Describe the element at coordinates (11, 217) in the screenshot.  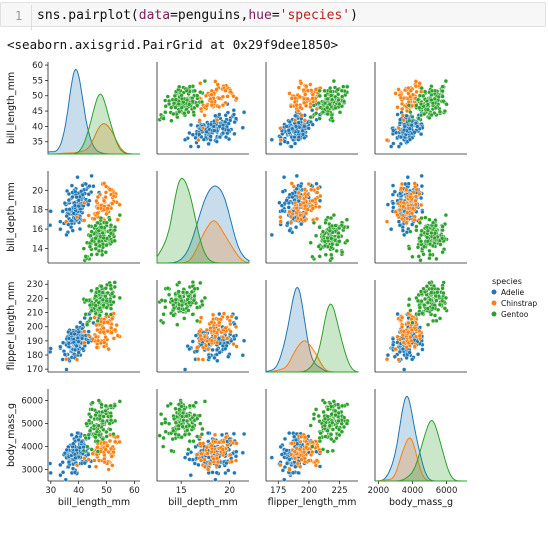
I see `y-axis-label: bill_depth_mm` at that location.